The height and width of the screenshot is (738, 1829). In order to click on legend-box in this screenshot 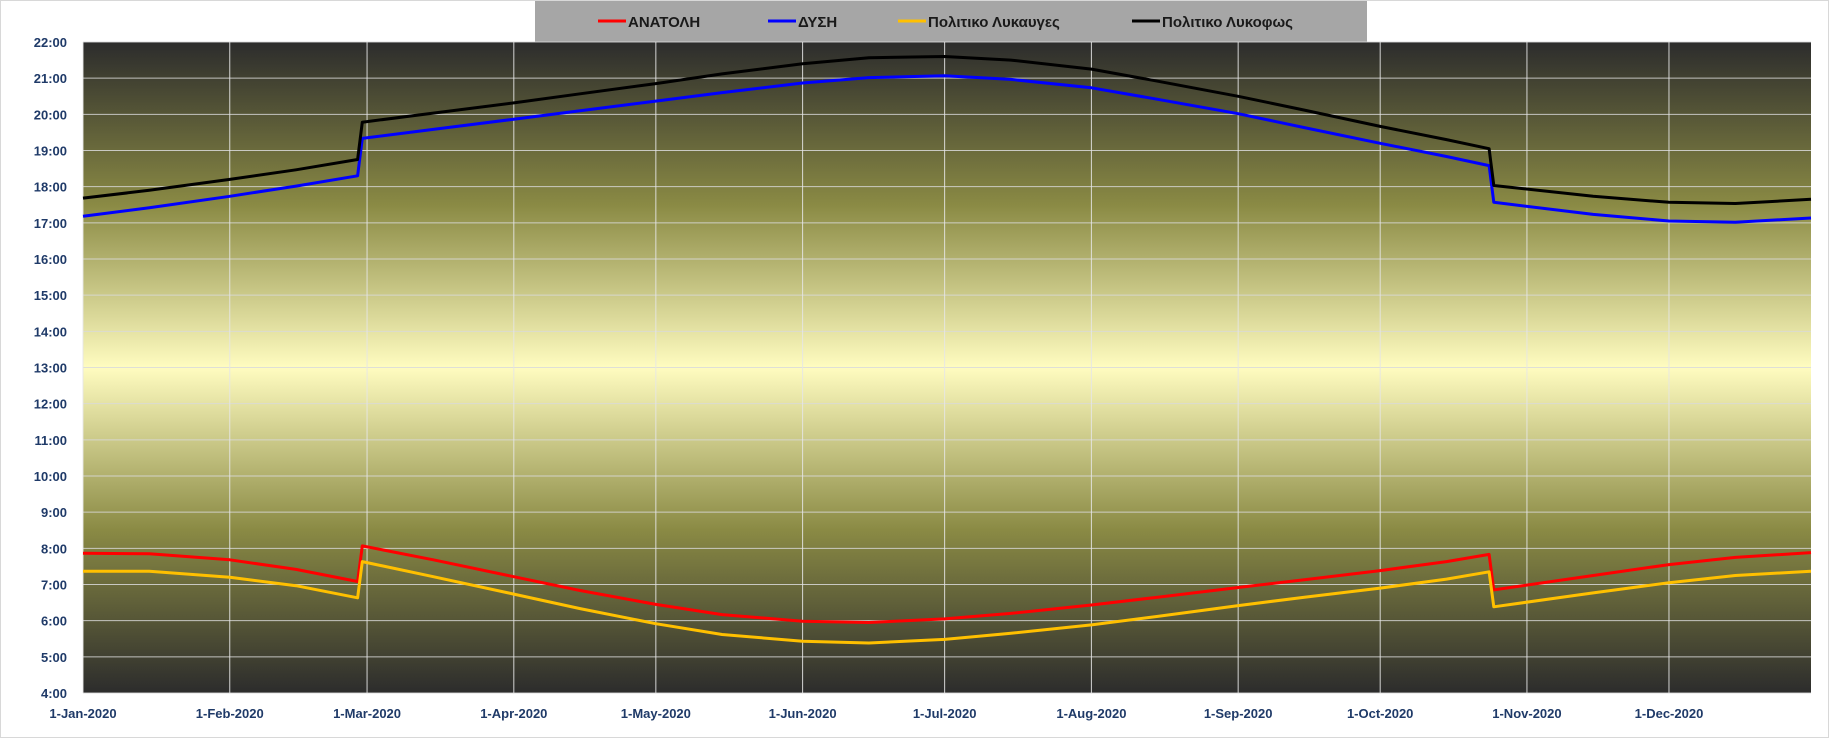, I will do `click(951, 21)`.